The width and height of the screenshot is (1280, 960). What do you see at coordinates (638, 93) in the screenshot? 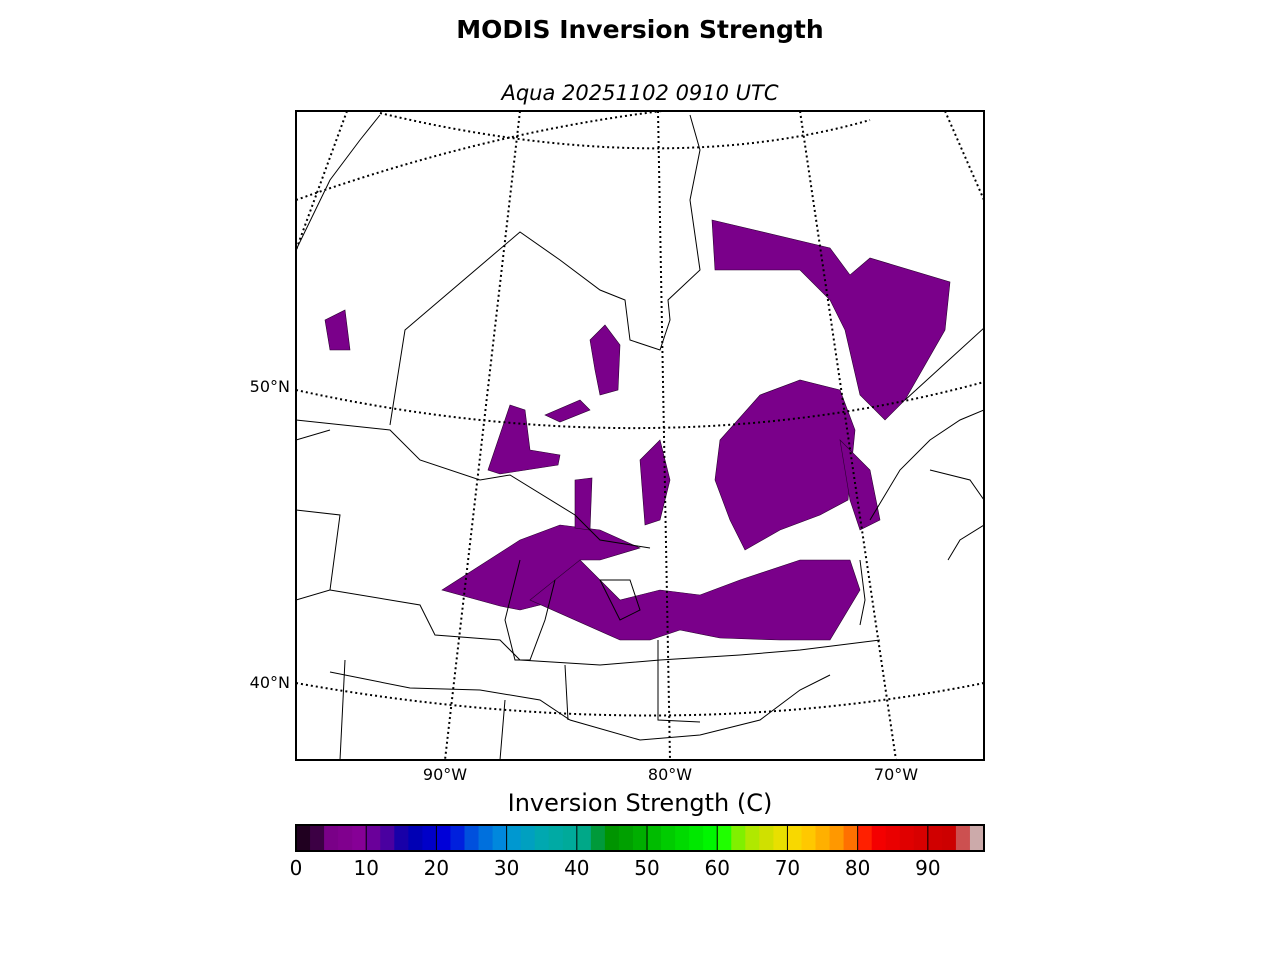
I see `subtitle: Aqua 20251102 0910 UTC` at bounding box center [638, 93].